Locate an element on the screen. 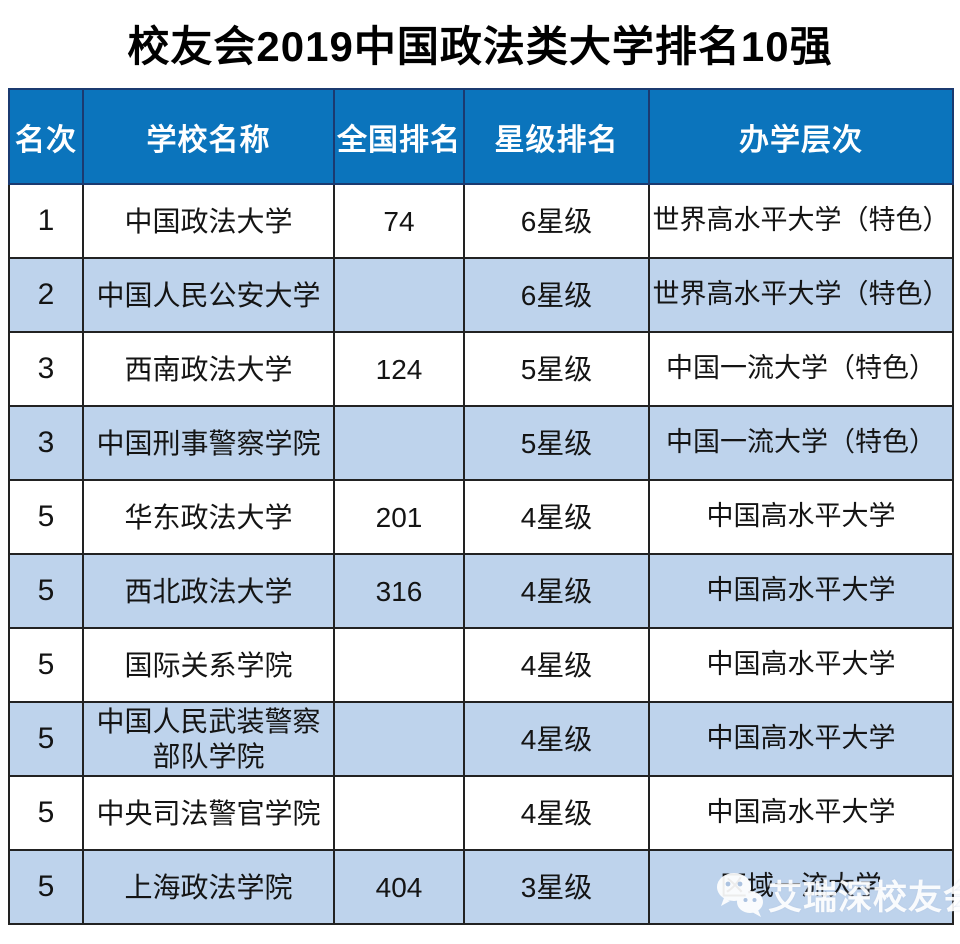 The width and height of the screenshot is (960, 944). table-row: 1 中国政法大学 74 6星级 世界高水平大学（特色） is located at coordinates (481, 221).